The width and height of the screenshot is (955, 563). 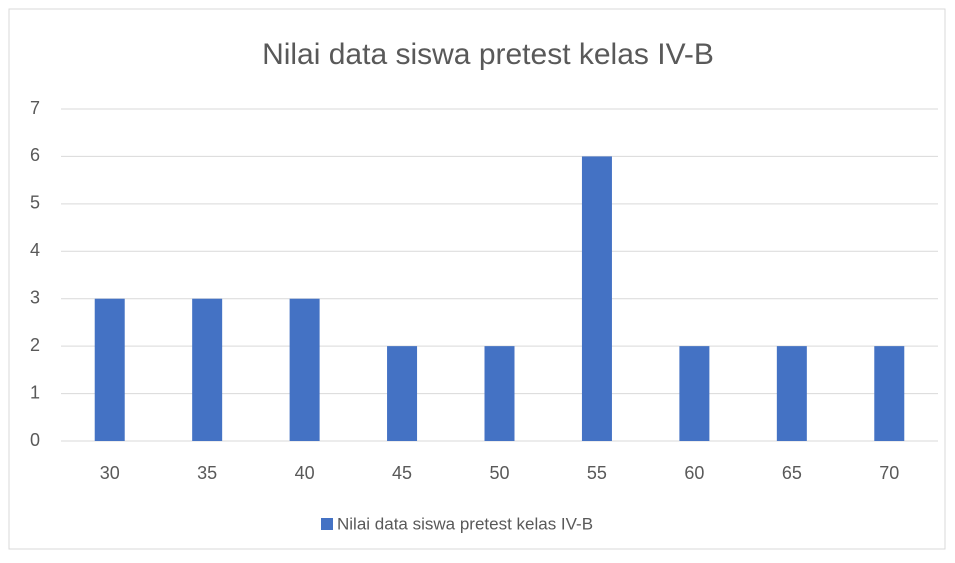 What do you see at coordinates (694, 473) in the screenshot?
I see `x-tick-label: 60` at bounding box center [694, 473].